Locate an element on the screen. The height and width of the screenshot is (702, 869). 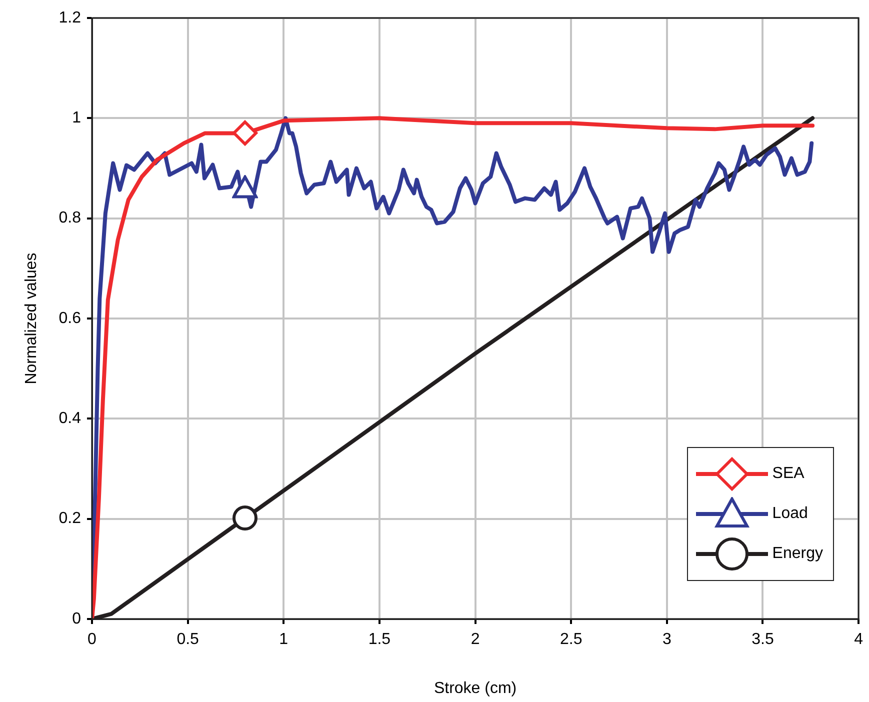
y-tick-label: 0.4 is located at coordinates (70, 419).